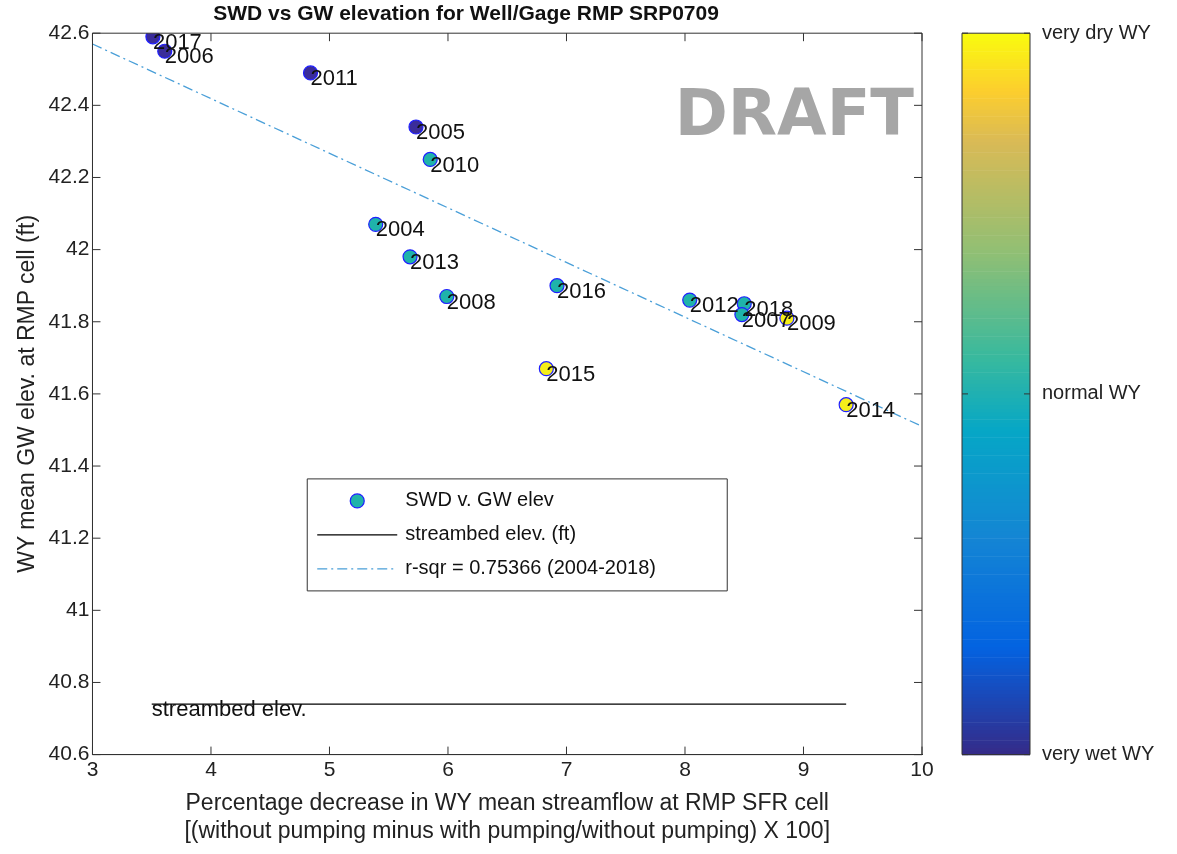  What do you see at coordinates (78, 609) in the screenshot?
I see `y-tick-label: 41` at bounding box center [78, 609].